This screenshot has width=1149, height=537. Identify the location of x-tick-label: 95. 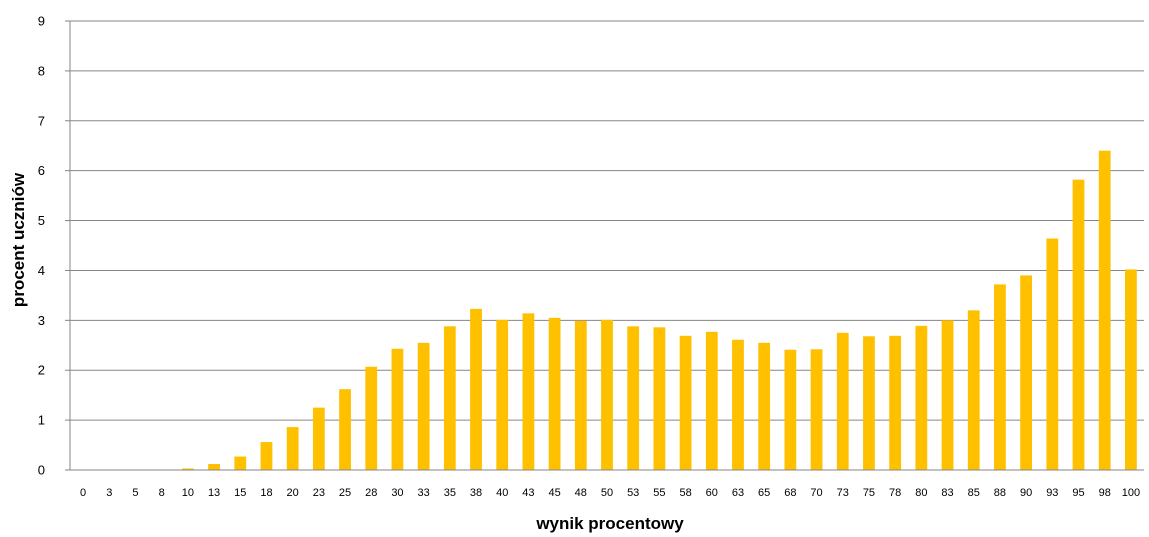
(1078, 493).